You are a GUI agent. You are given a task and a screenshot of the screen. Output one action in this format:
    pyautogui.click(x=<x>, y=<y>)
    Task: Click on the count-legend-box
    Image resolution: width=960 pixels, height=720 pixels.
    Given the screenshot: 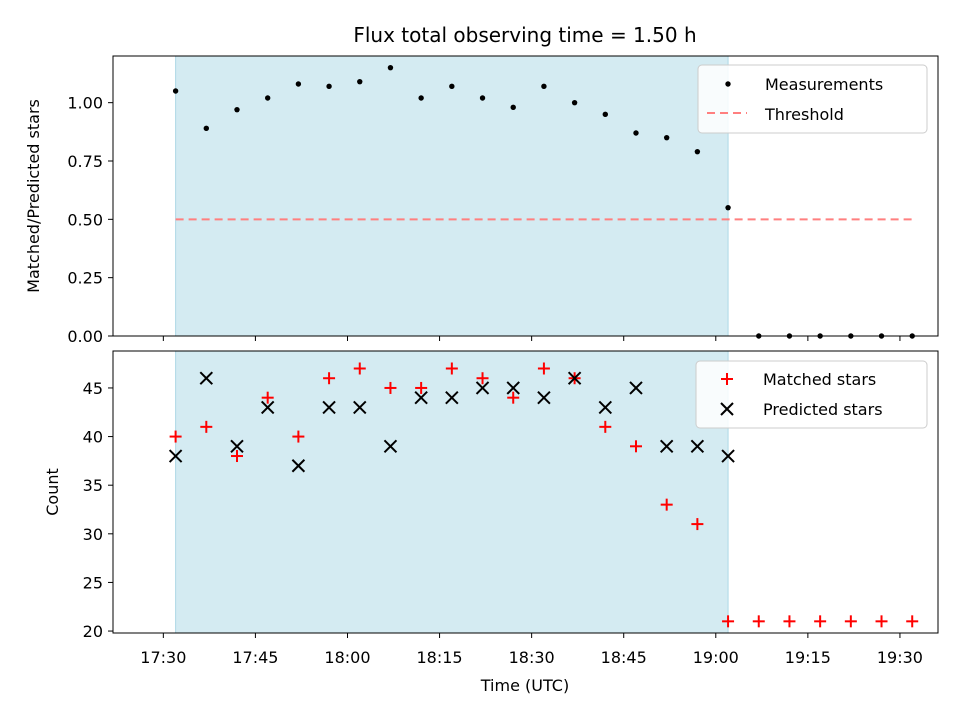 What is the action you would take?
    pyautogui.click(x=811, y=394)
    